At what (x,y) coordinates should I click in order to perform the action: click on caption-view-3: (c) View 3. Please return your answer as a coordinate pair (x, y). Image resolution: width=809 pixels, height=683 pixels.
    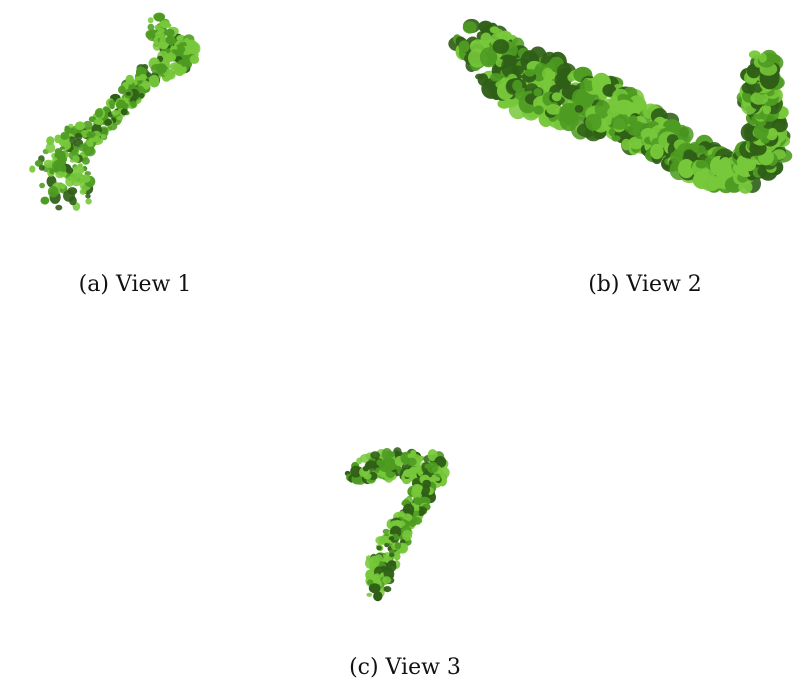
    Looking at the image, I should click on (405, 667).